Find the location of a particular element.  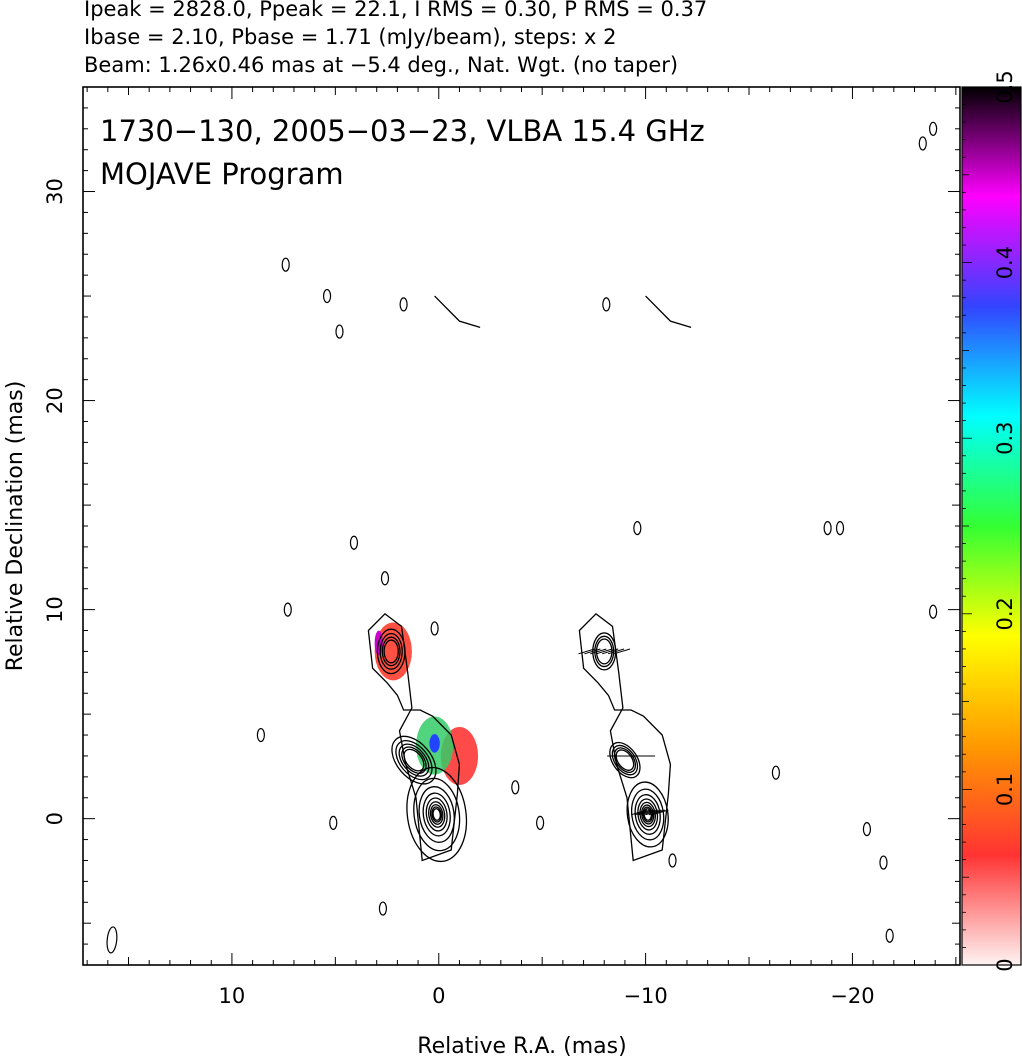

colorbar-tick-label: 0.5 is located at coordinates (1005, 86).